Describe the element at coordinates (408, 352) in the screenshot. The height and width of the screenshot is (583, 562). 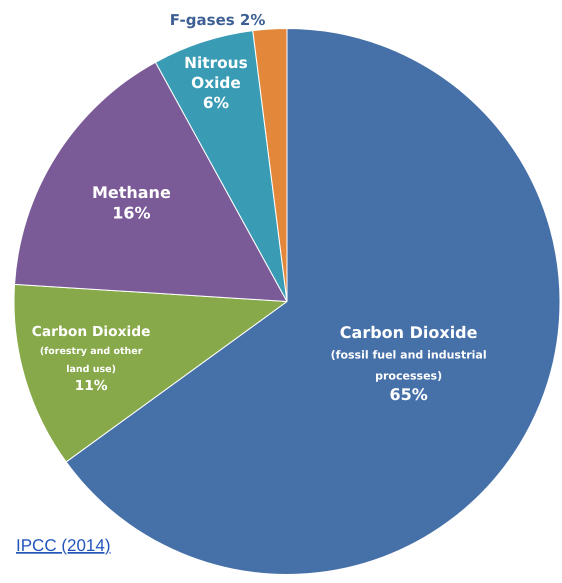
I see `slice-label: Carbon Dioxide (fossil fuel and industrial processes)` at that location.